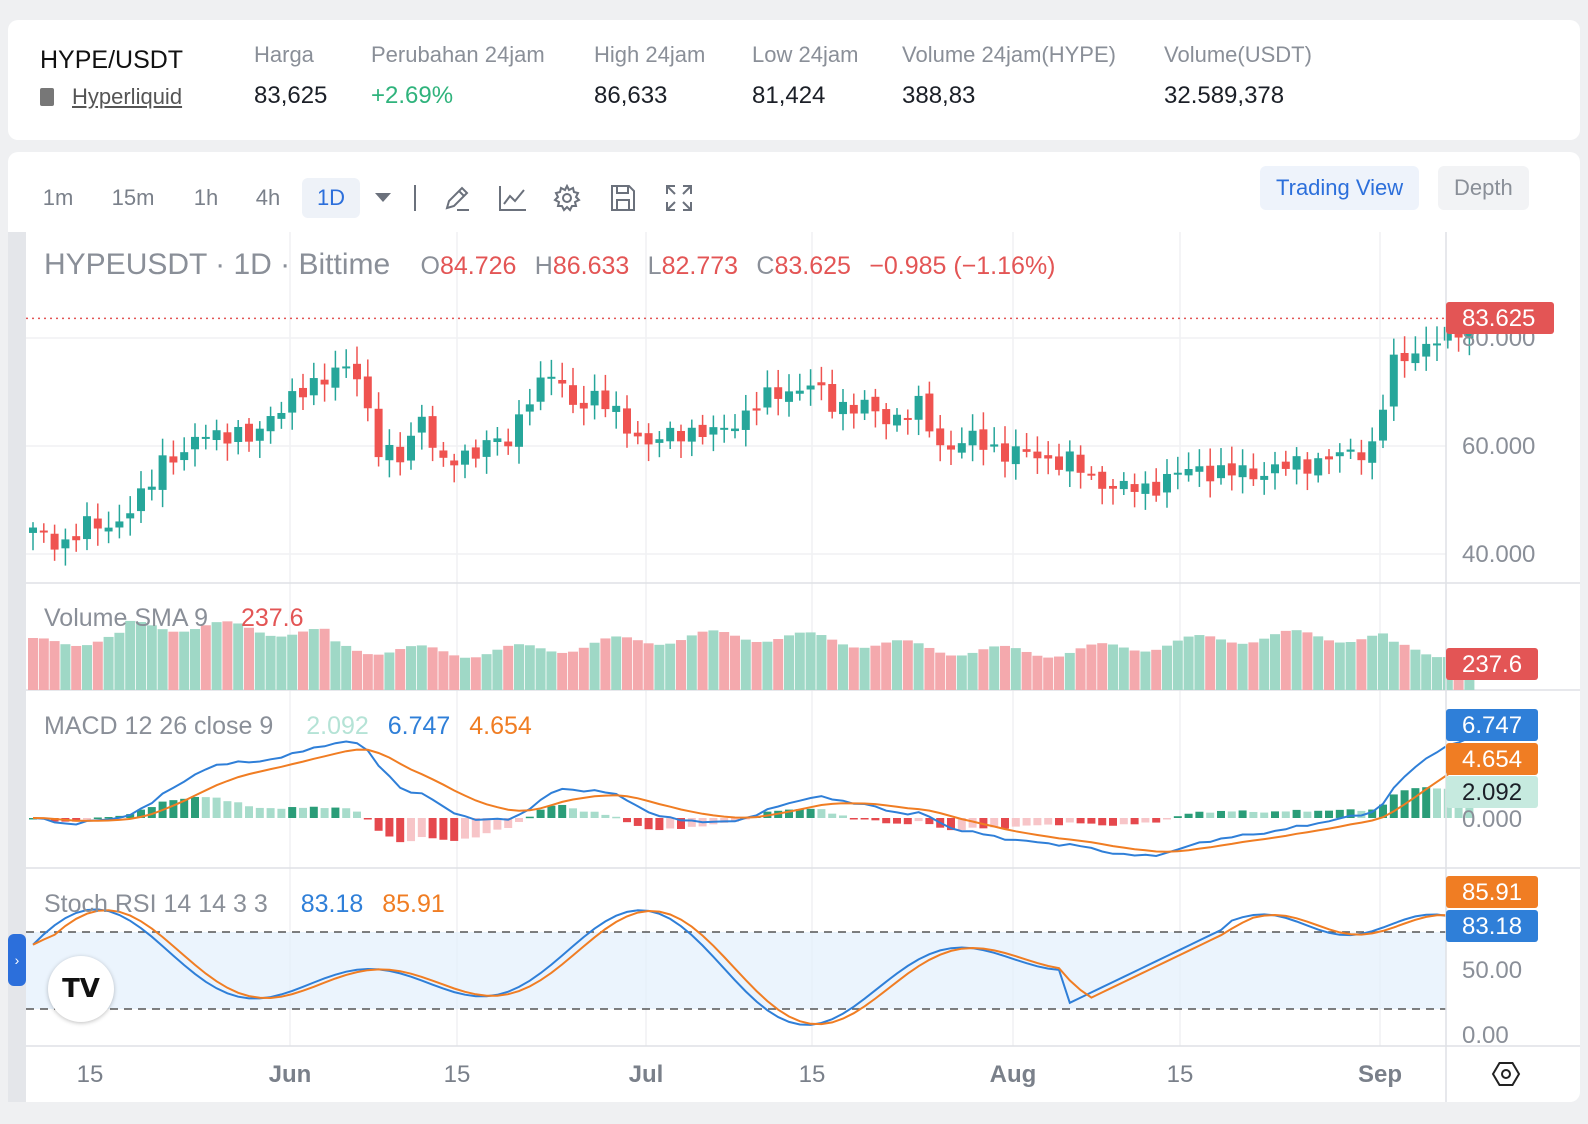  I want to click on macd-legend-macd: 6.747, so click(419, 726).